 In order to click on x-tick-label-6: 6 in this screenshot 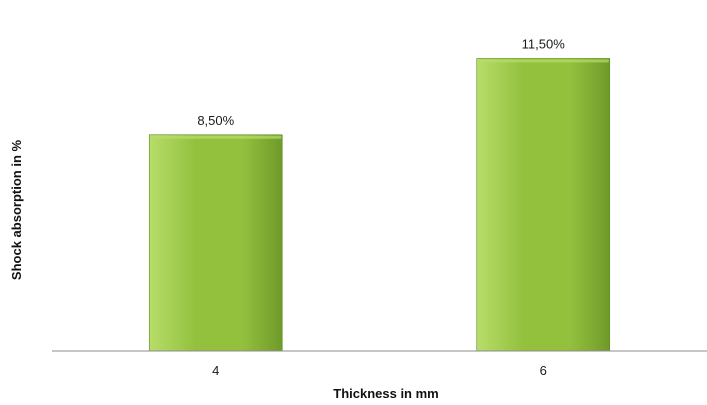, I will do `click(543, 370)`.